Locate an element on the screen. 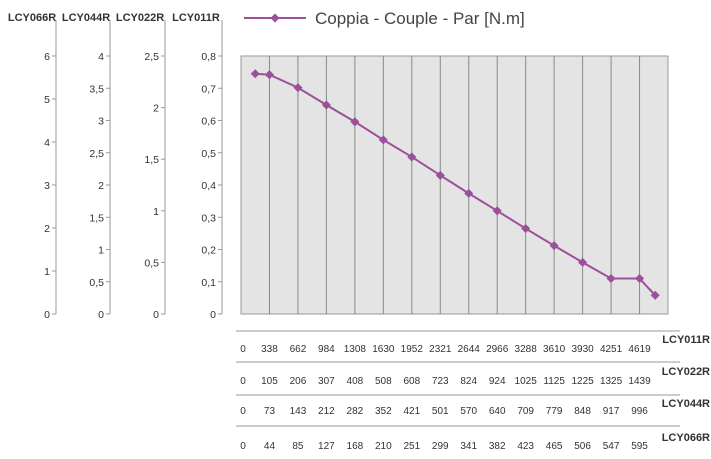 The height and width of the screenshot is (459, 711). y-tick-label-lcy011r: 0,7 is located at coordinates (208, 89).